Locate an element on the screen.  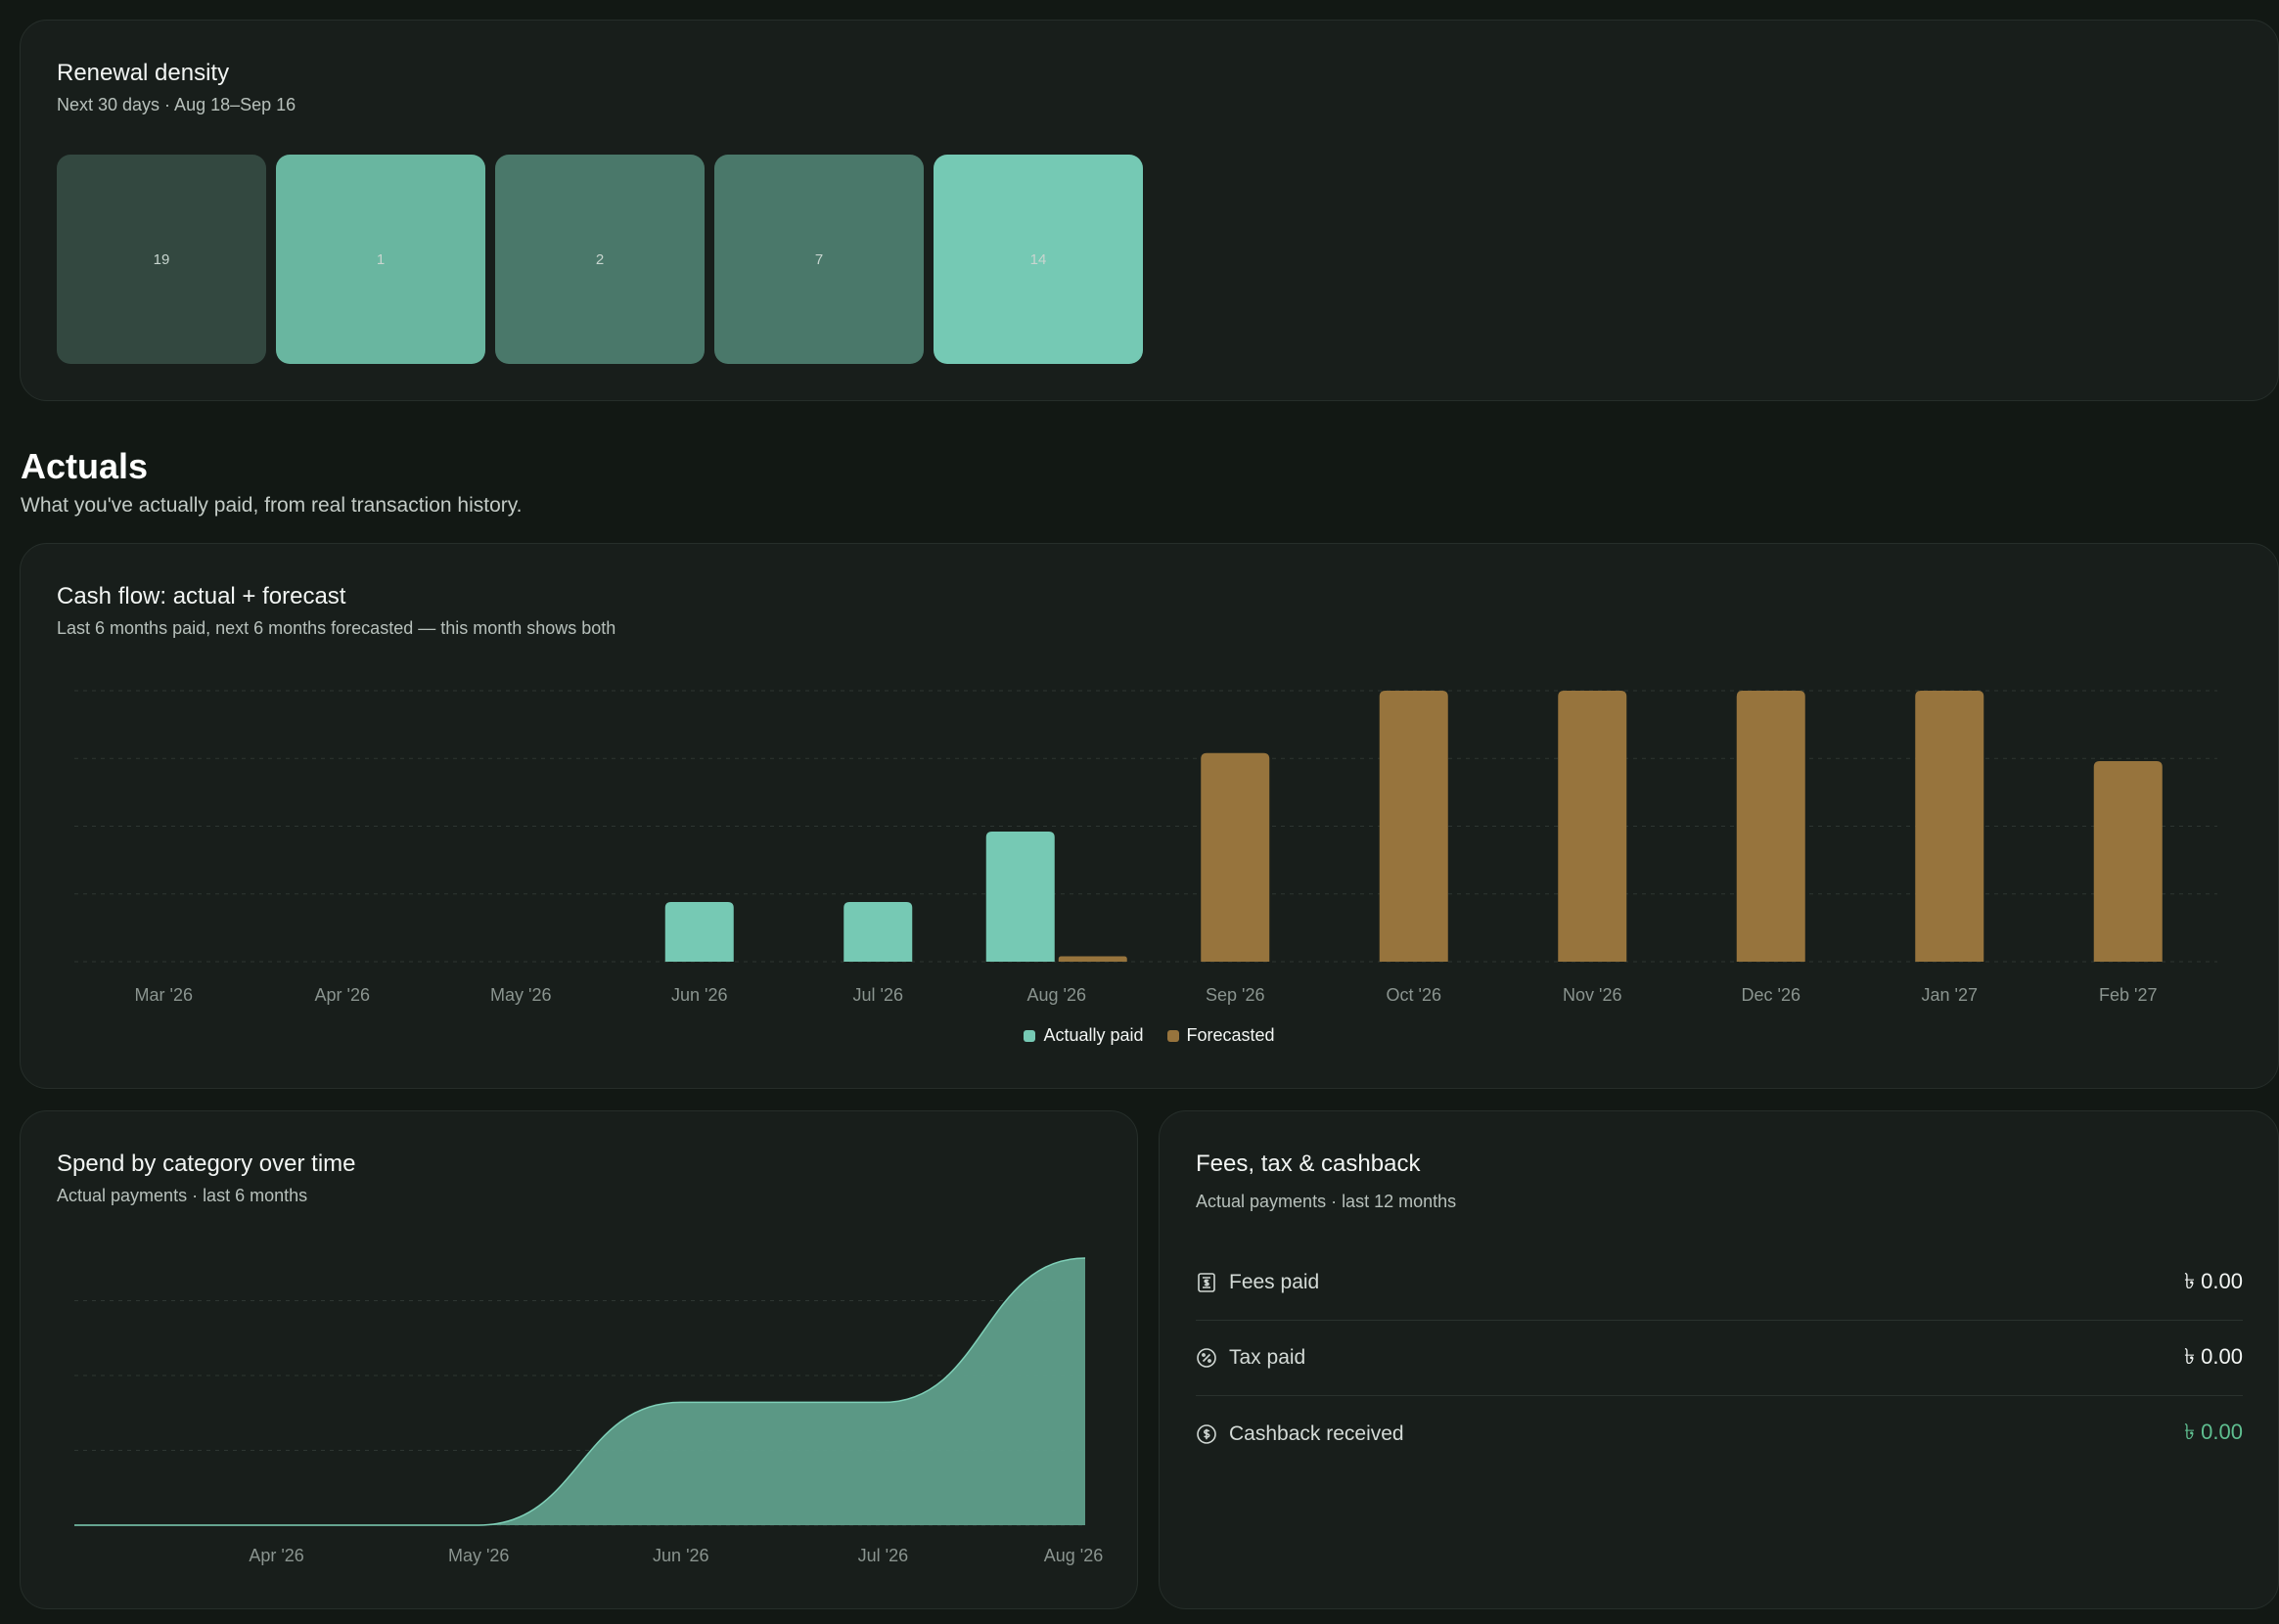
section-title: Actuals is located at coordinates (85, 466).